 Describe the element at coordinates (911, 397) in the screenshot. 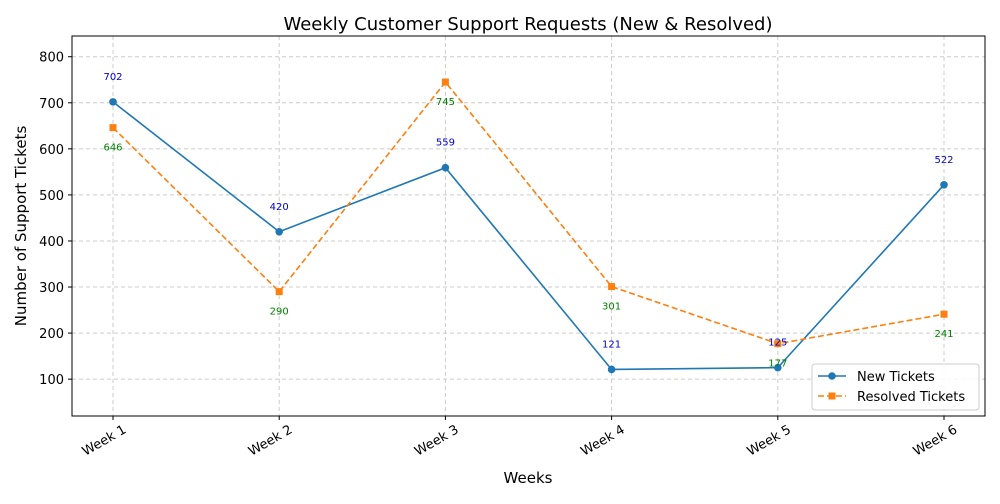

I see `legend-label-resolved-tickets: Resolved Tickets` at that location.